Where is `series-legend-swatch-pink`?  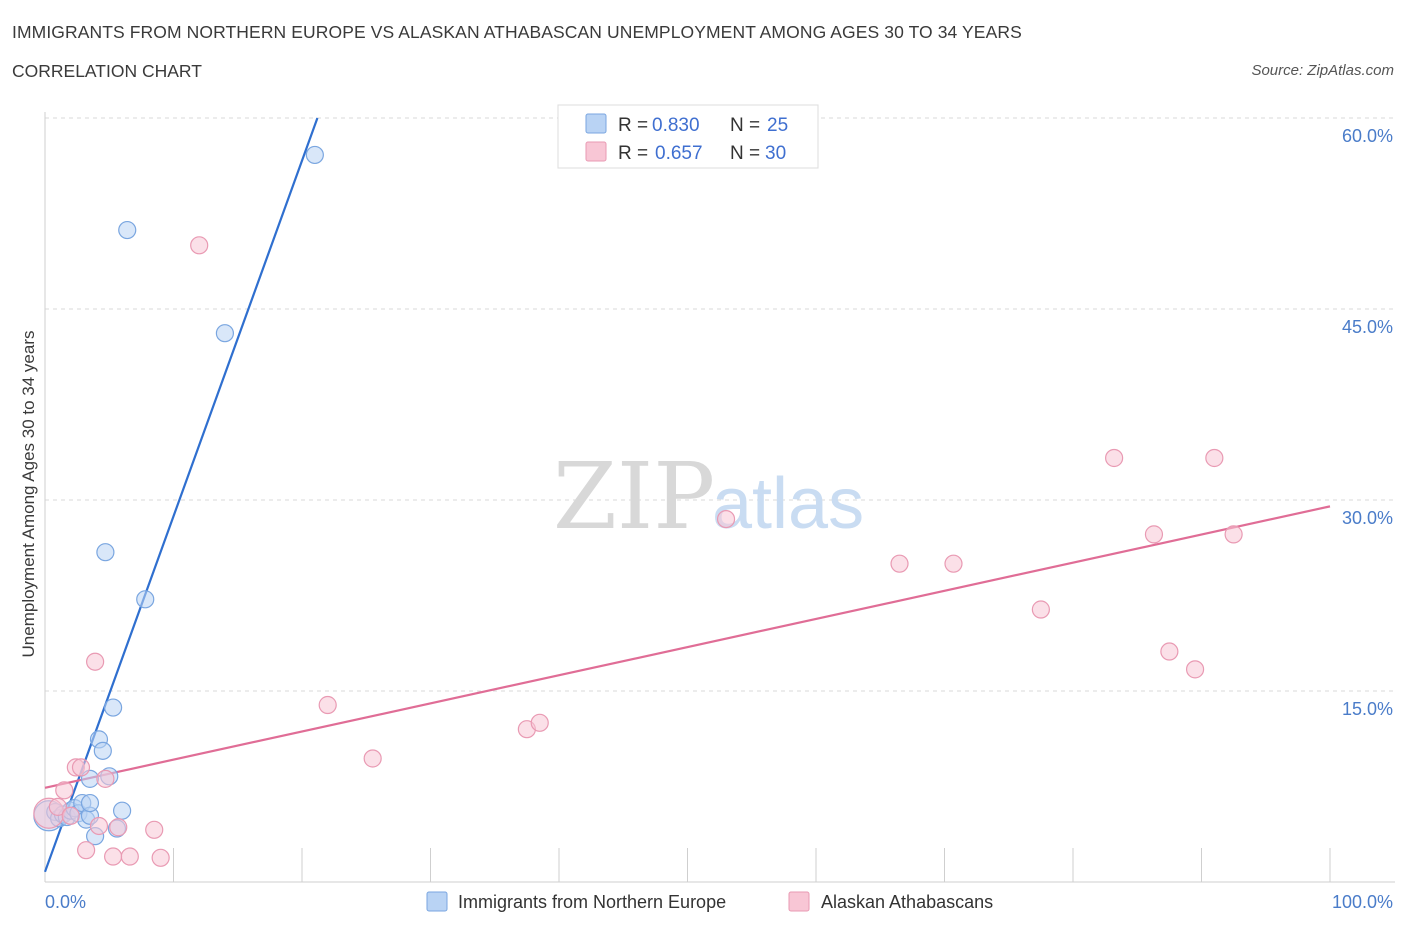 series-legend-swatch-pink is located at coordinates (799, 901).